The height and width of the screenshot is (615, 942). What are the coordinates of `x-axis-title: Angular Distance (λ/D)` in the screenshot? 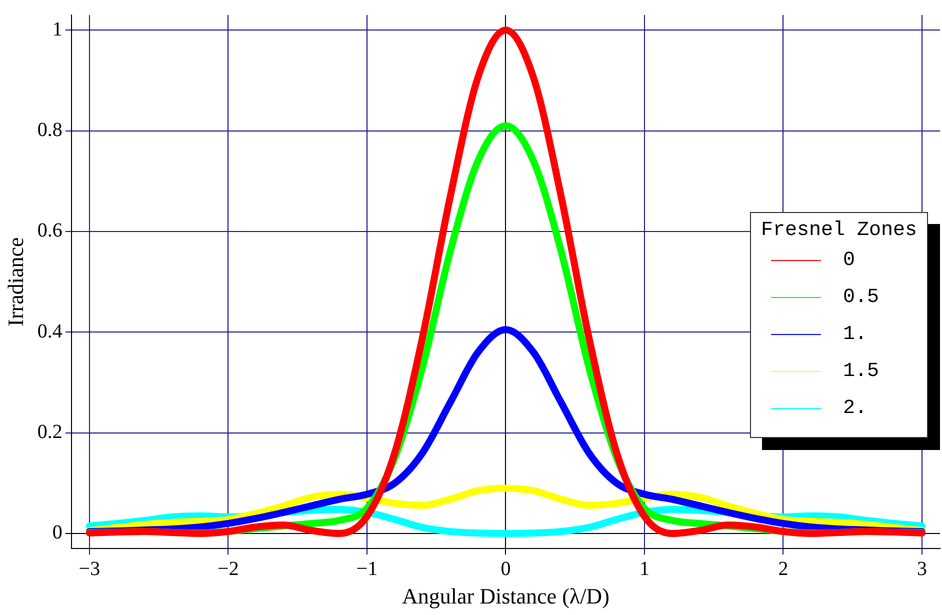 It's located at (506, 596).